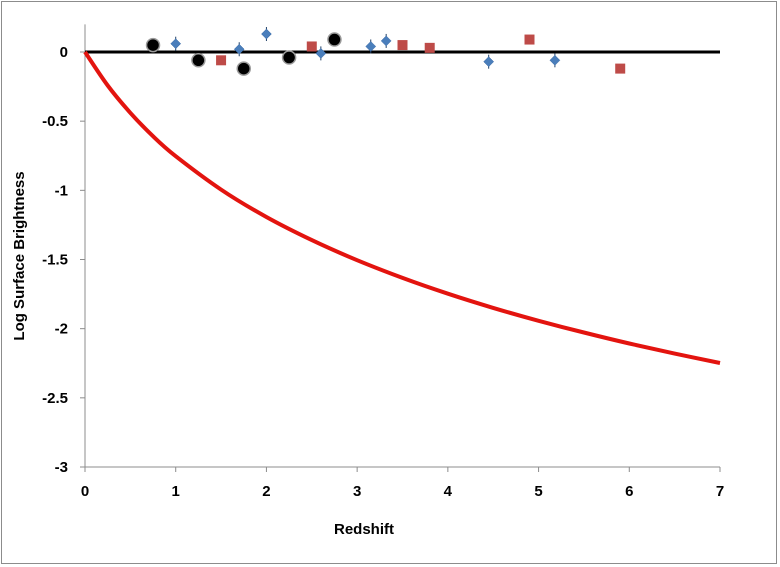 This screenshot has width=780, height=567. I want to click on y-tick-label: -3, so click(61, 467).